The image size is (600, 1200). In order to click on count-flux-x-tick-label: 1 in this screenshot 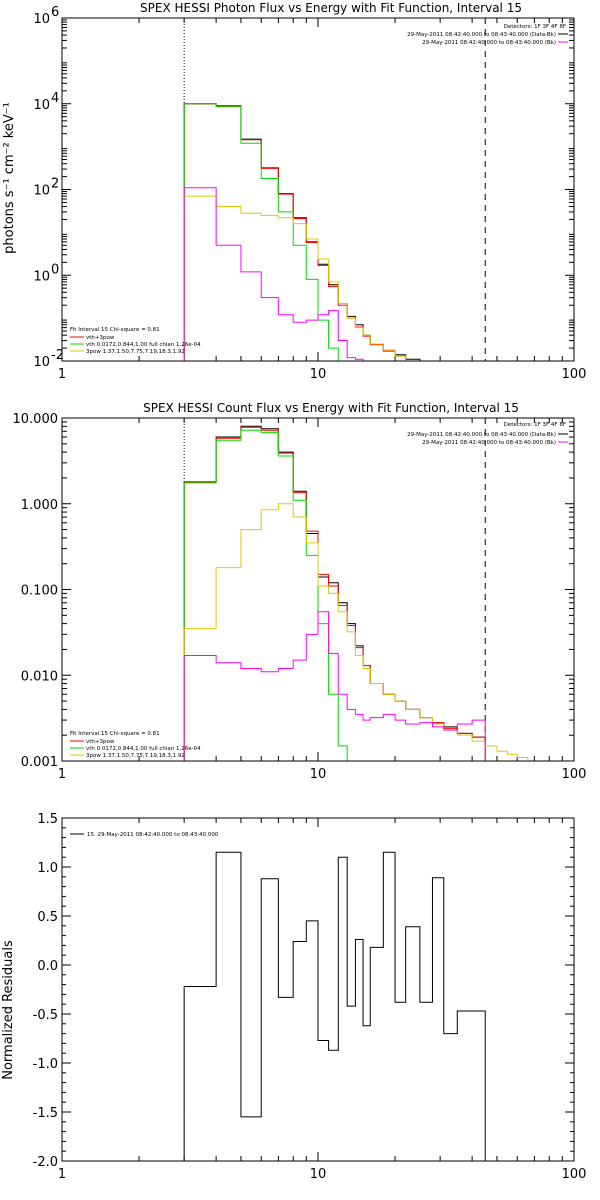, I will do `click(62, 774)`.